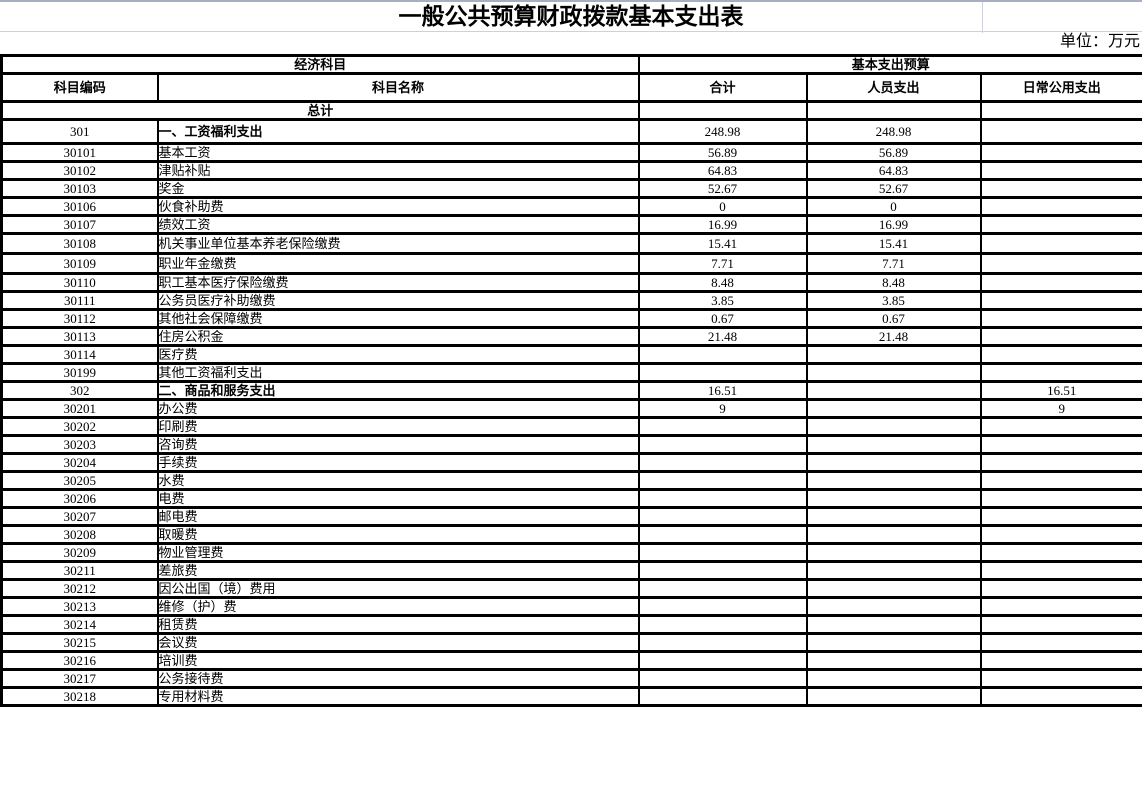  I want to click on table-row: 30203 咨询费, so click(571, 444).